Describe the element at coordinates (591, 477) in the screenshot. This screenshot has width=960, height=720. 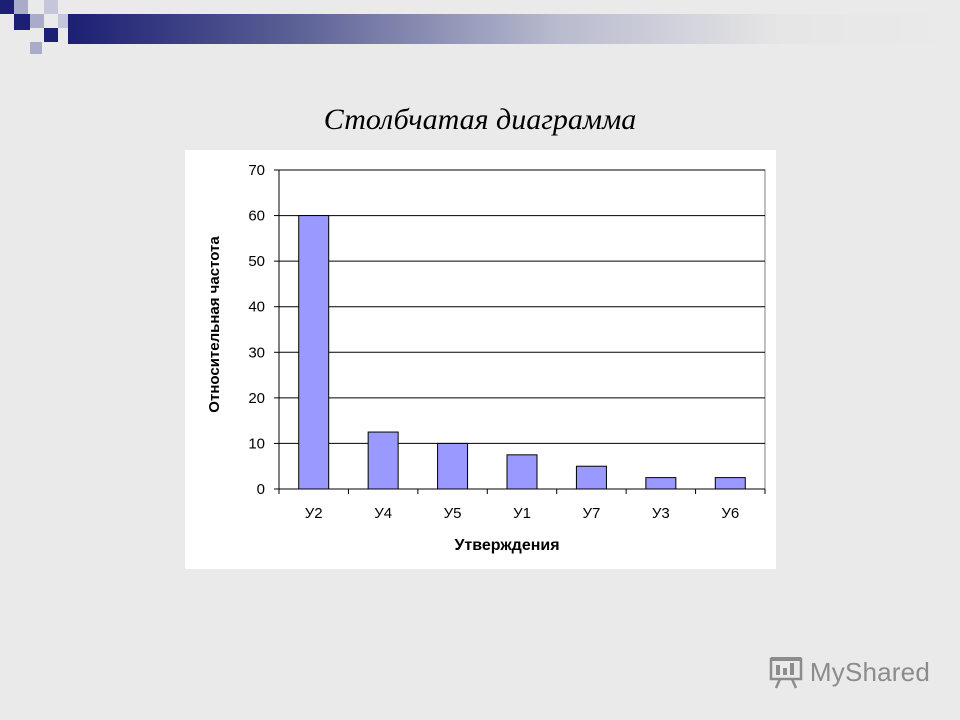
I see `bar-У7` at that location.